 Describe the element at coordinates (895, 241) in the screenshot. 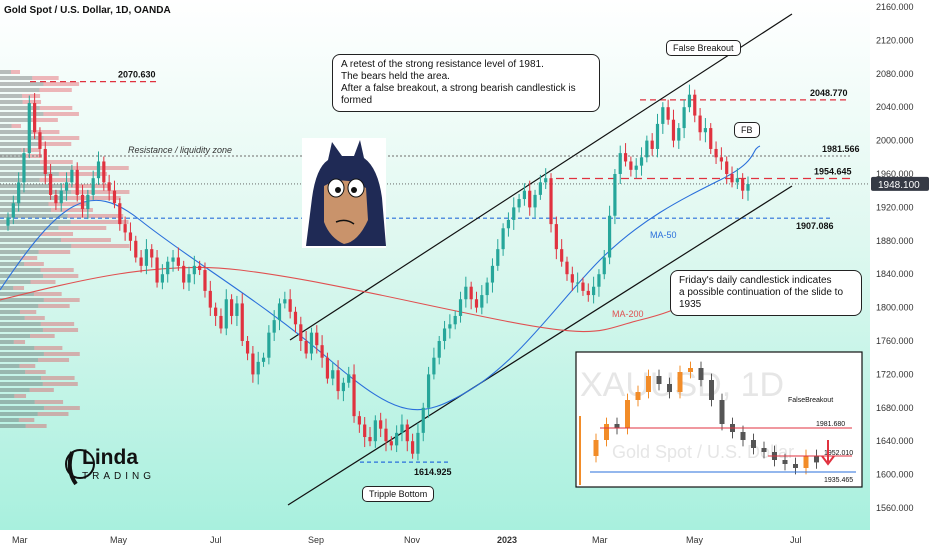

I see `y-tick-label: 1880.000` at that location.